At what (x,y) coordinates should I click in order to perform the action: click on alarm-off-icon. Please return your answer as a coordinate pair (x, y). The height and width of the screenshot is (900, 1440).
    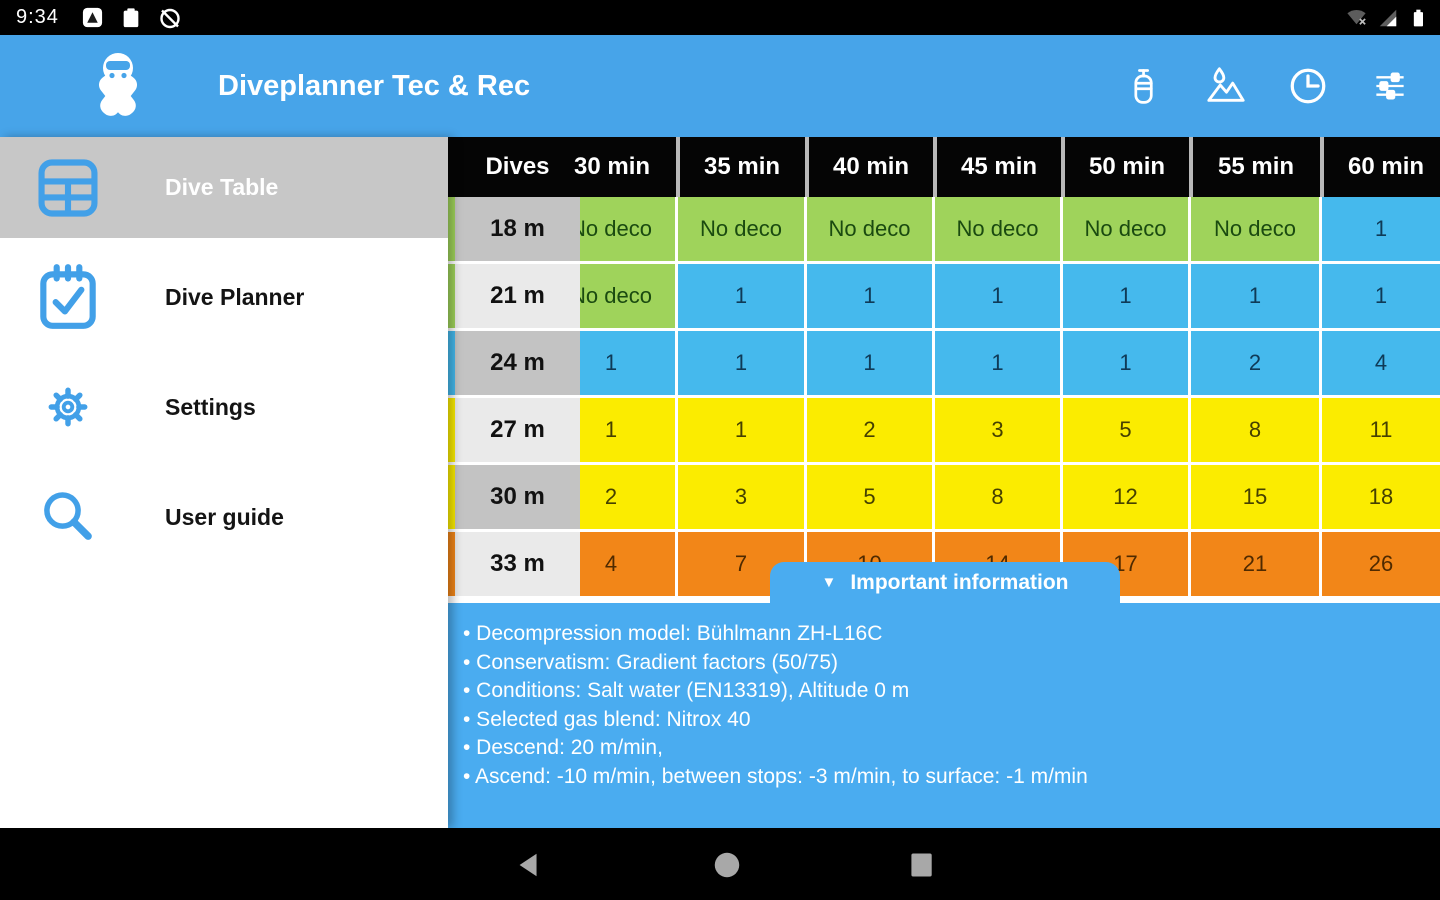
    Looking at the image, I should click on (170, 18).